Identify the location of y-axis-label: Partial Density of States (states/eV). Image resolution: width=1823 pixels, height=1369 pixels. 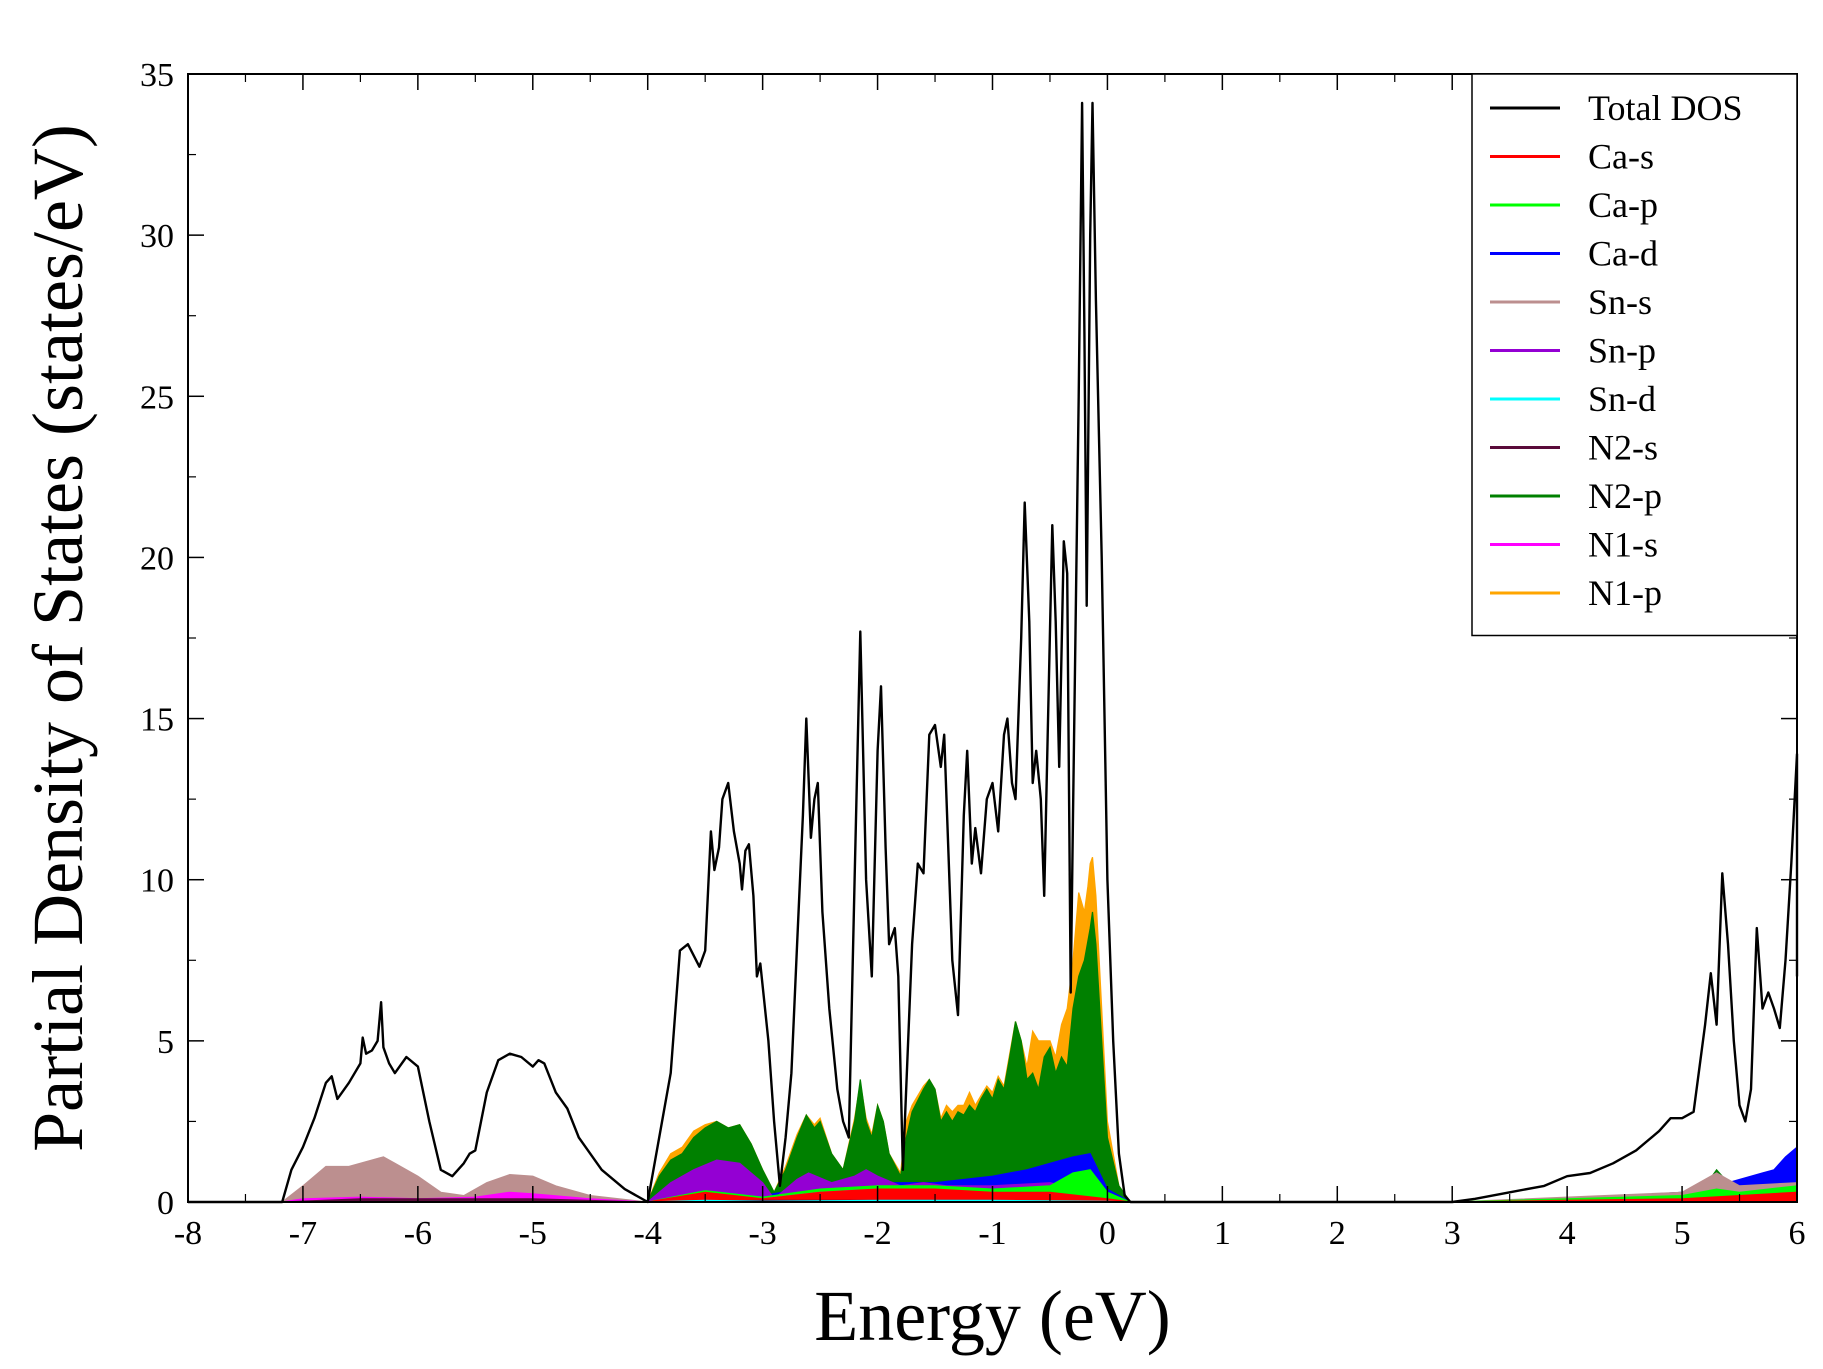
(58, 638).